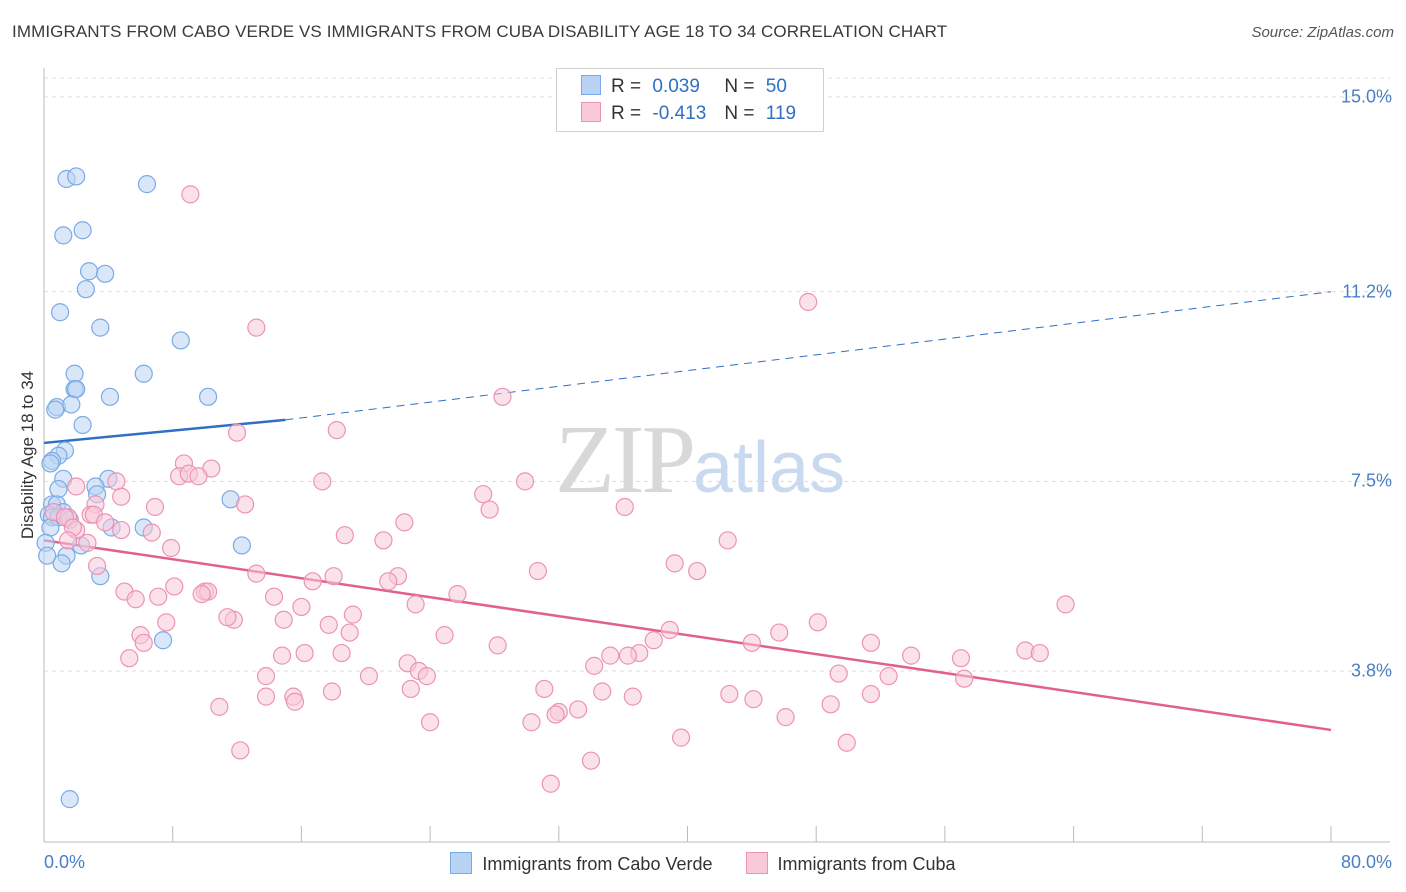 The image size is (1406, 892). I want to click on y-tick-label: 15.0%, so click(1366, 96).